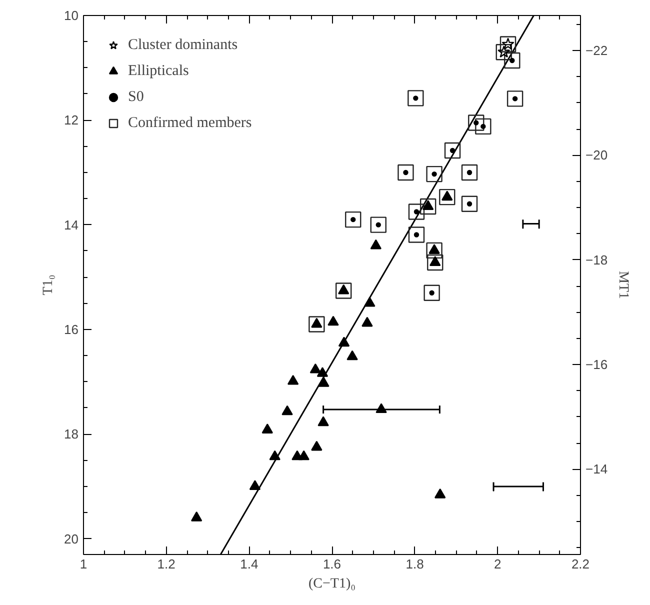  Describe the element at coordinates (332, 564) in the screenshot. I see `x-tick-label: 1.6` at that location.